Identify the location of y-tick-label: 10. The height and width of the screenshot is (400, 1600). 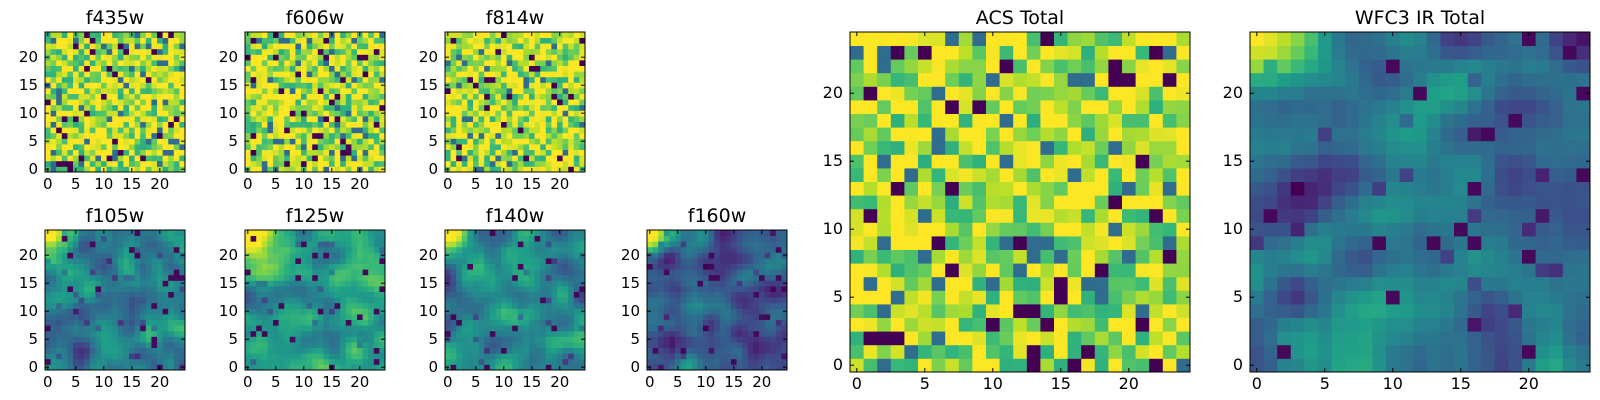
(630, 311).